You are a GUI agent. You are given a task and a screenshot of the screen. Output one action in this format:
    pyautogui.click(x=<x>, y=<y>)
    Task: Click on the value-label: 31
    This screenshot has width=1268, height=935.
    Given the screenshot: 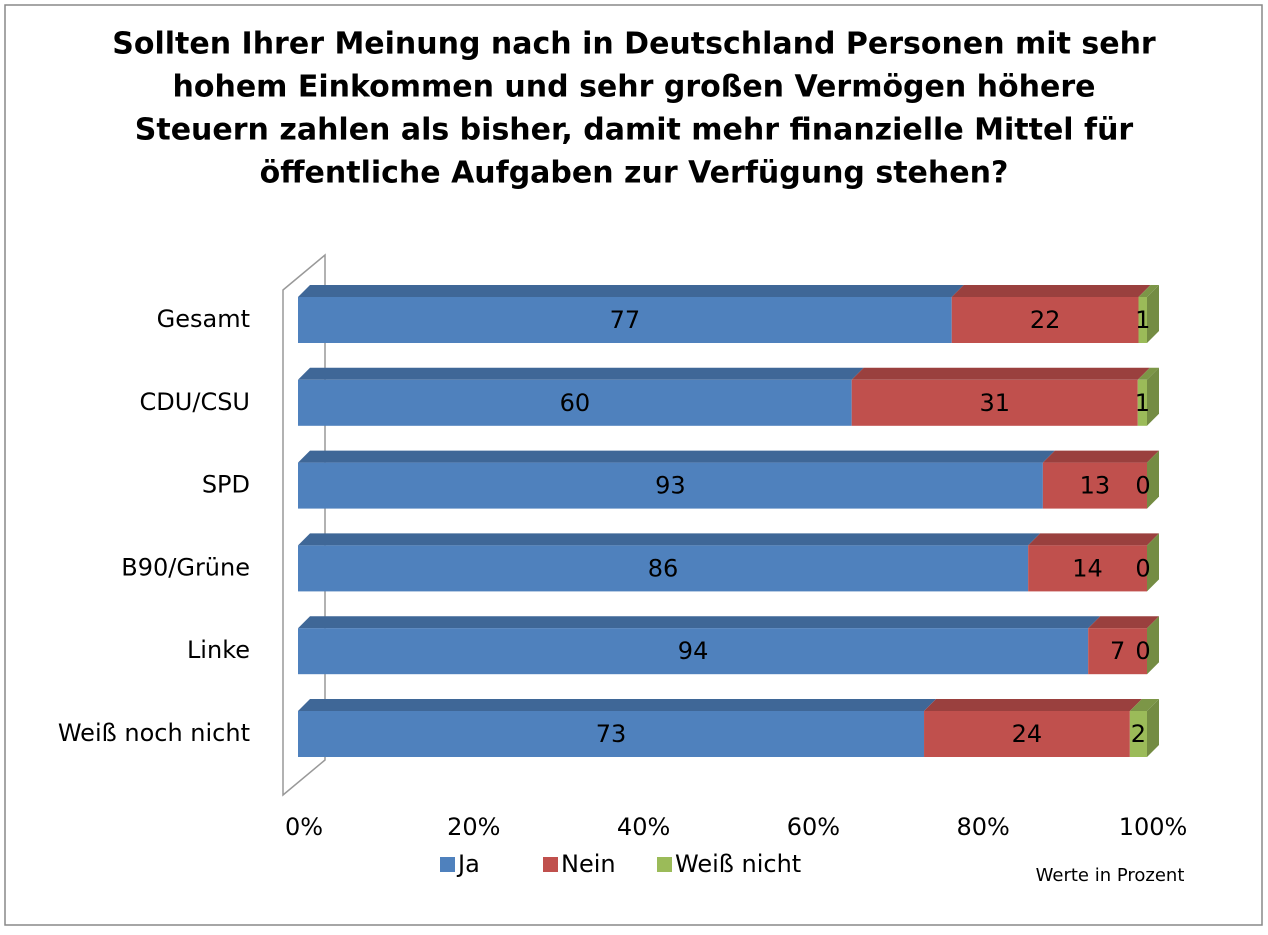 What is the action you would take?
    pyautogui.click(x=994, y=403)
    